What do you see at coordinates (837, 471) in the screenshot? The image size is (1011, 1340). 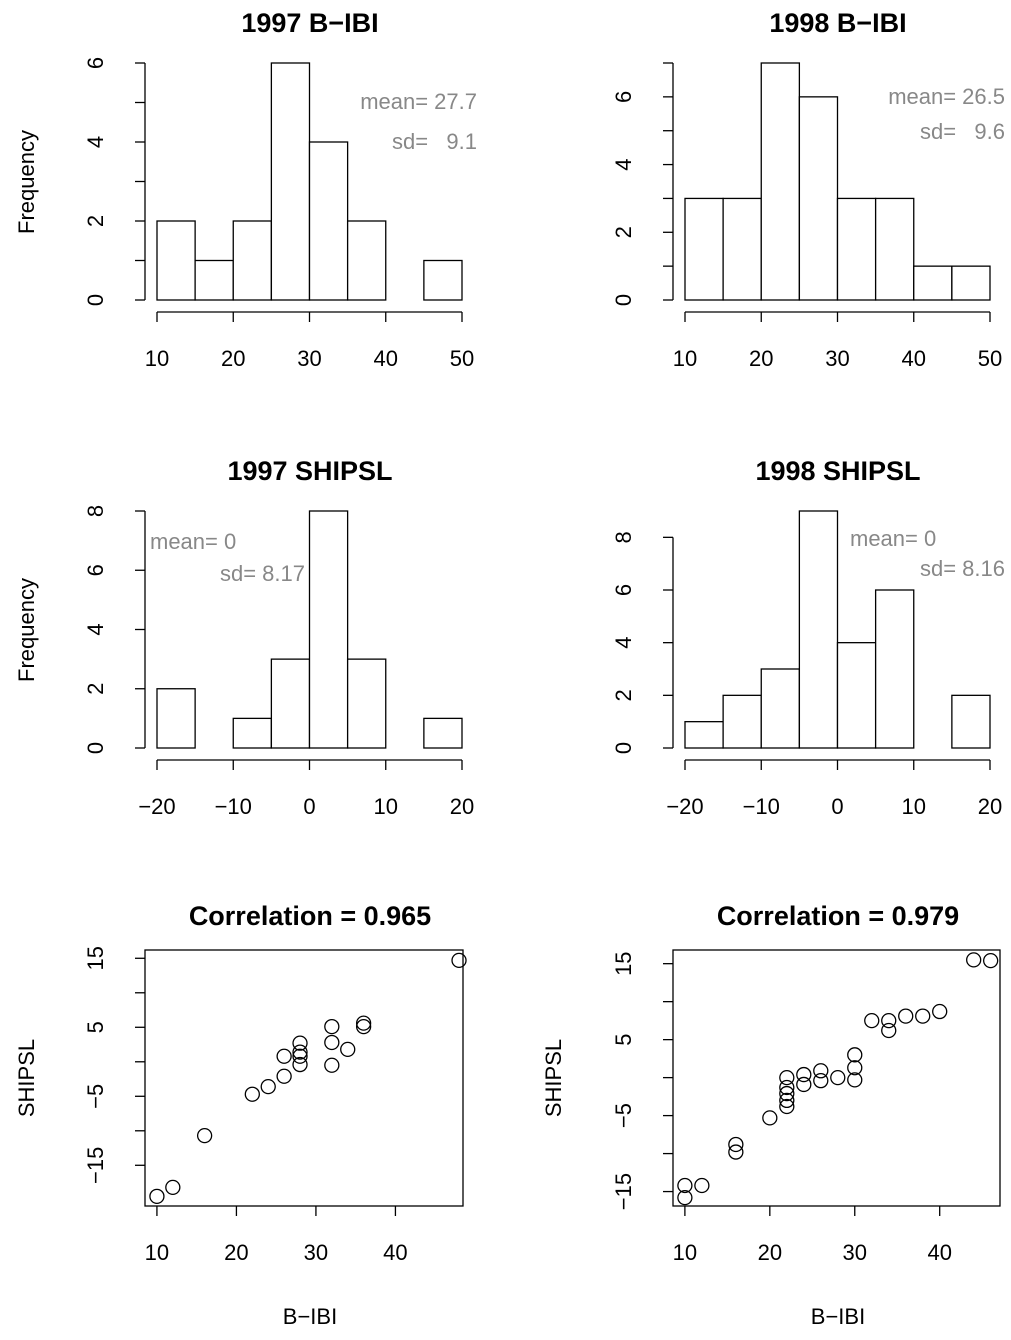 I see `chart-title: 1998 SHIPSL` at bounding box center [837, 471].